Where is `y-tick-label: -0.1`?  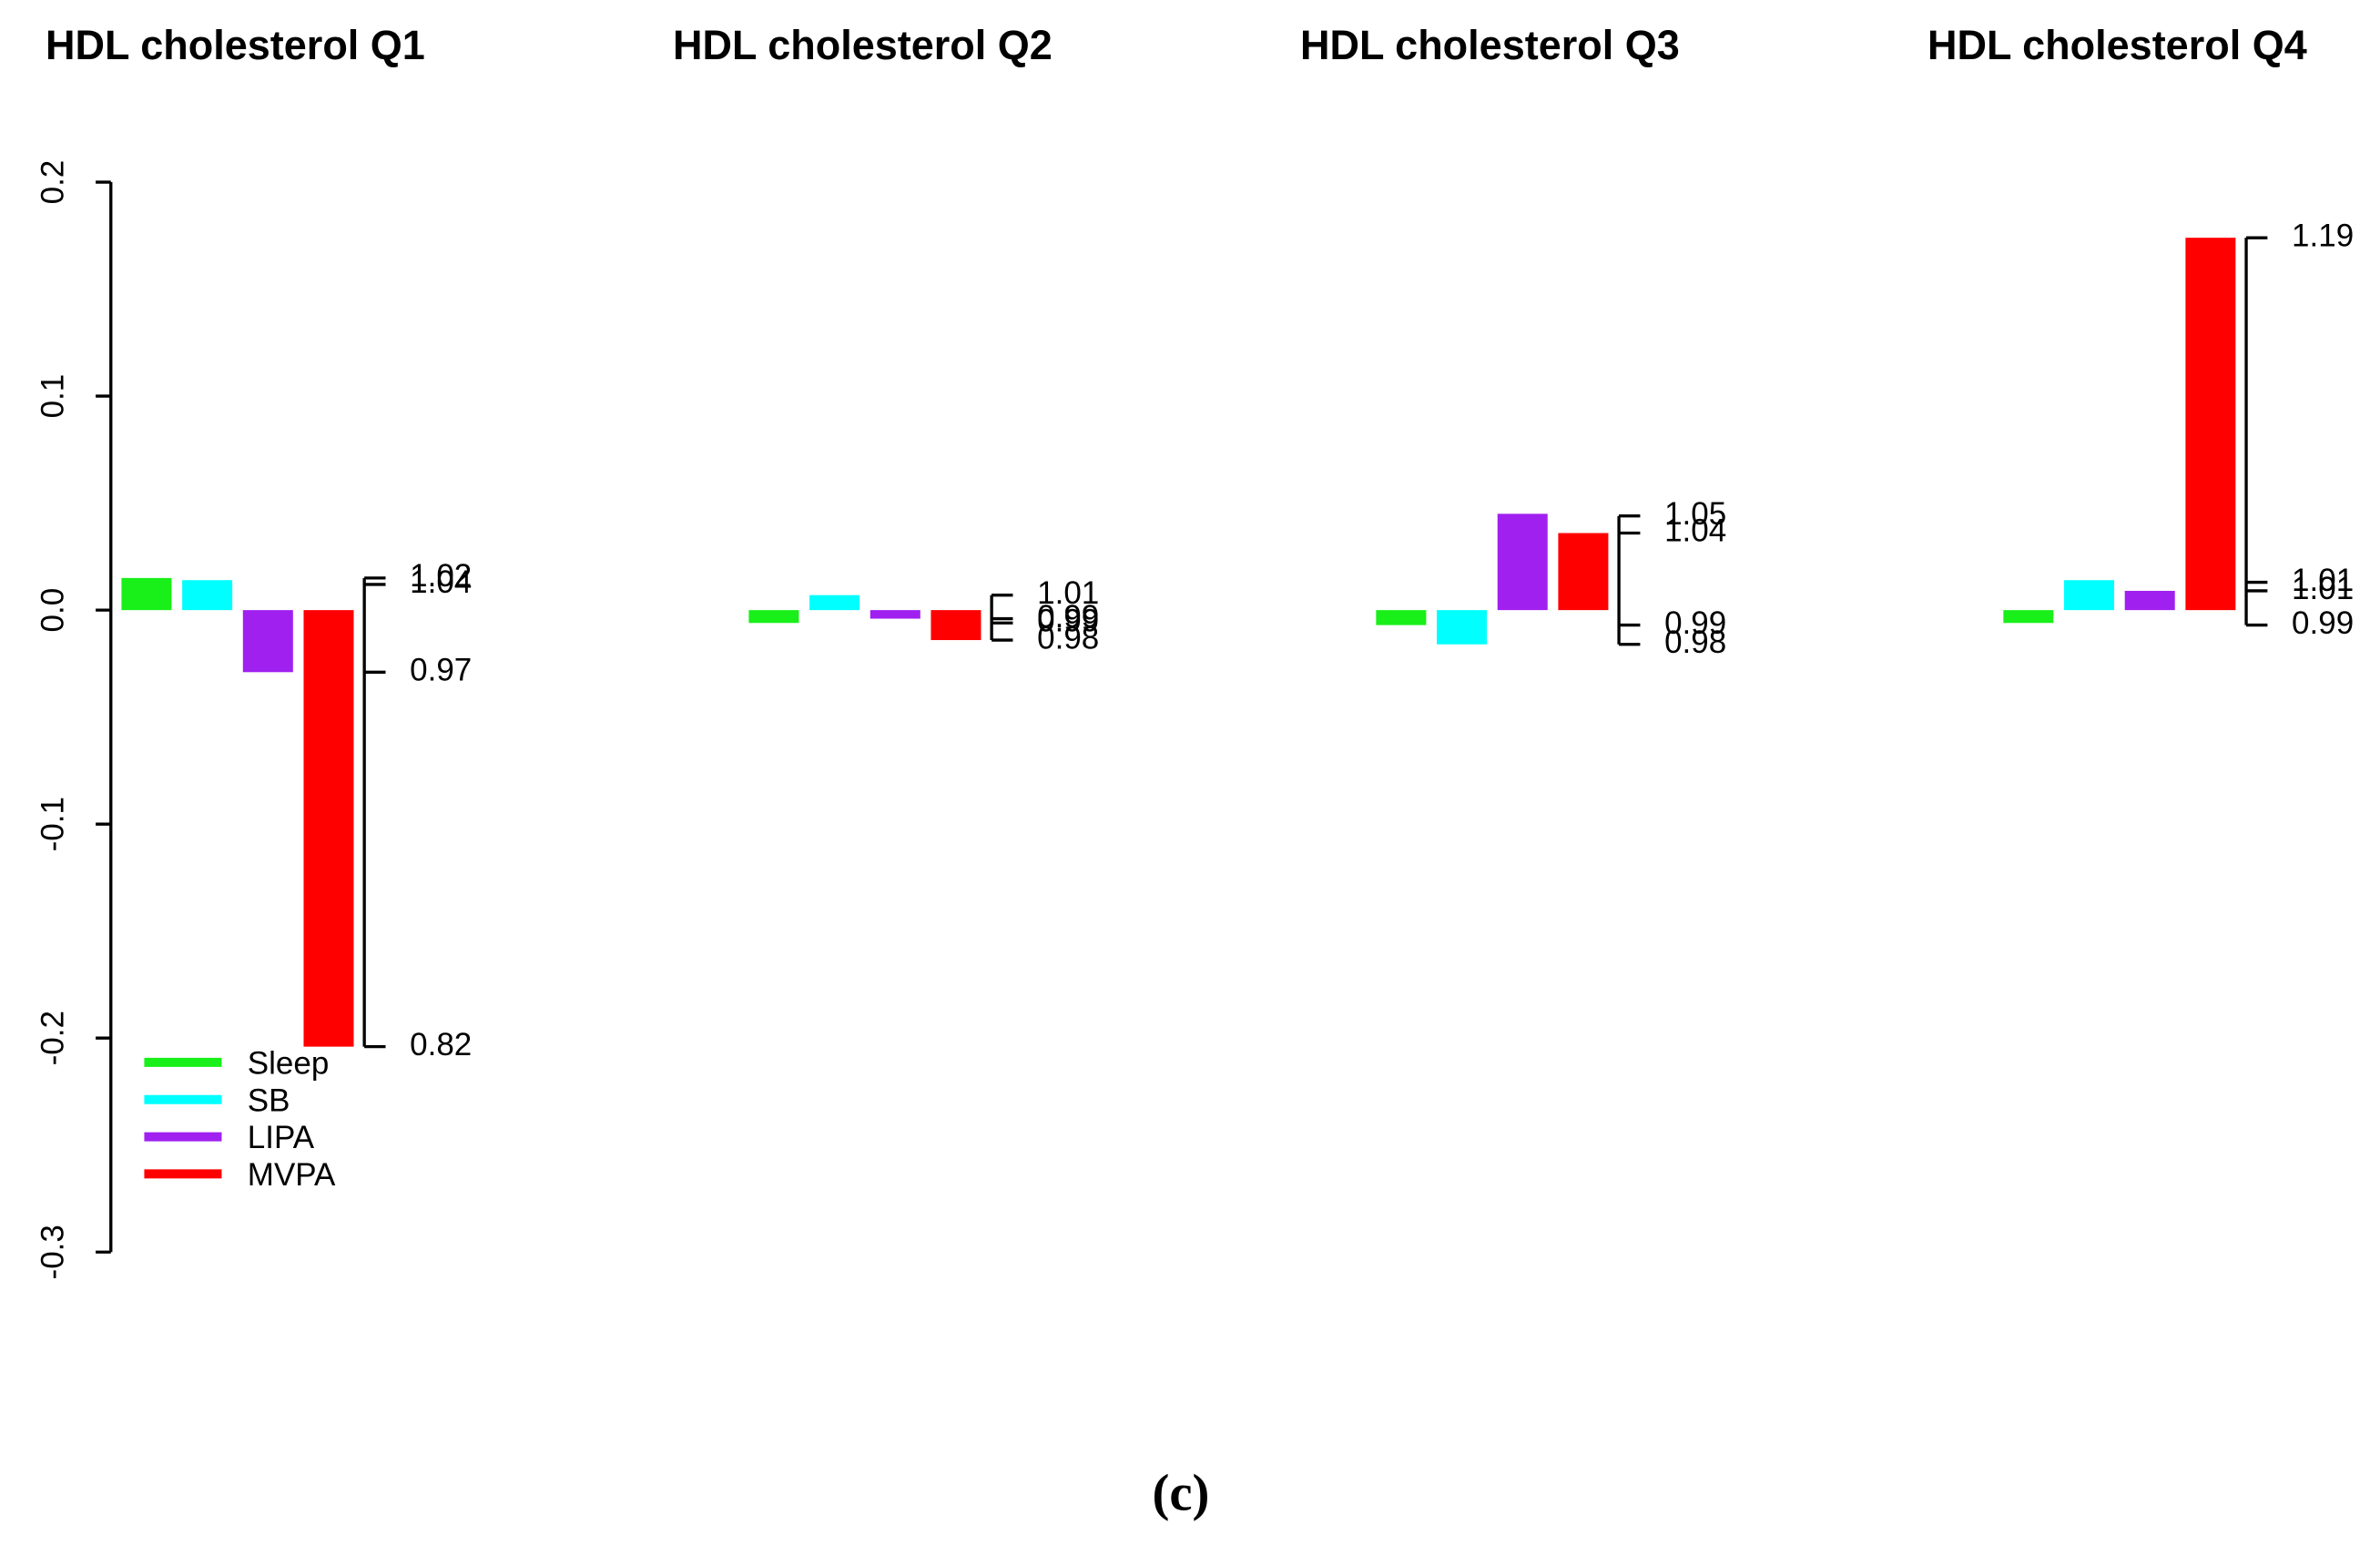
y-tick-label: -0.1 is located at coordinates (52, 824).